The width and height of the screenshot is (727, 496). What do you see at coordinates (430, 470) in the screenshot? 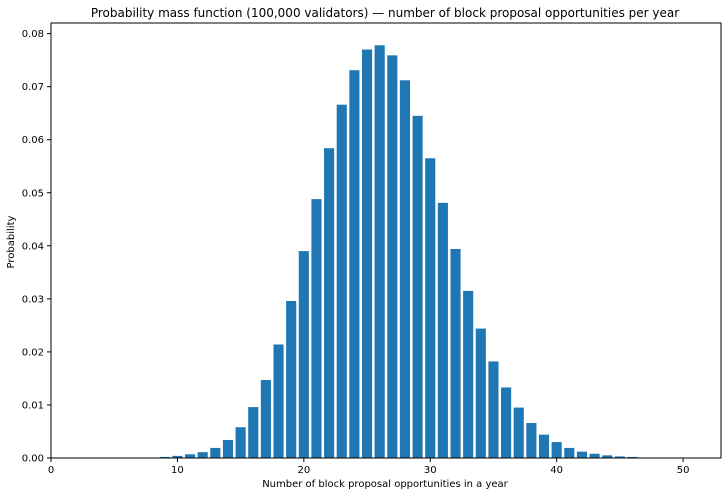
I see `x-tick-label: 30` at bounding box center [430, 470].